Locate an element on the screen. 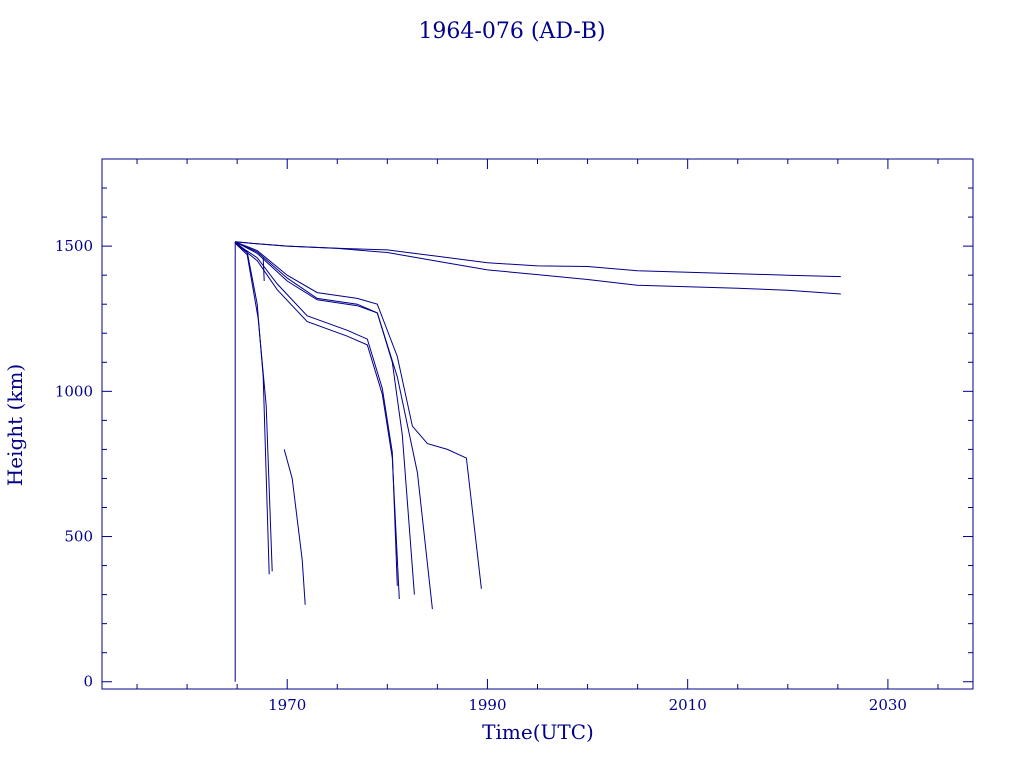 This screenshot has width=1024, height=768. x-tick-label: 2030 is located at coordinates (888, 705).